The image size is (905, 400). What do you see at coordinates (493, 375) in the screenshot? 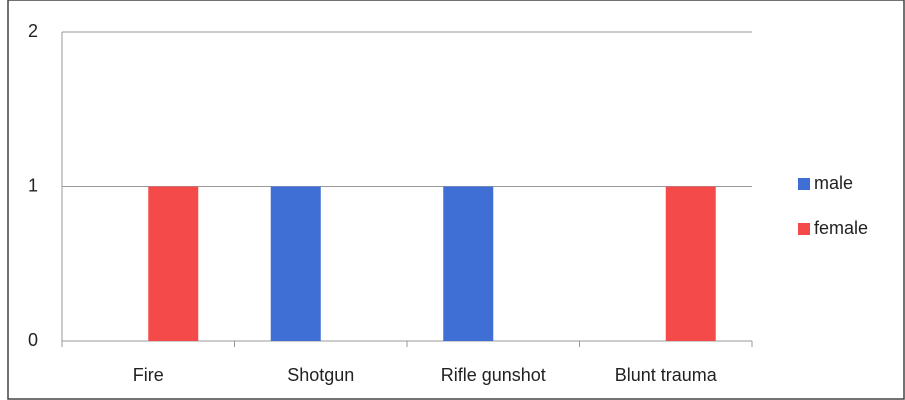
I see `x-tick-label: Rifle gunshot` at bounding box center [493, 375].